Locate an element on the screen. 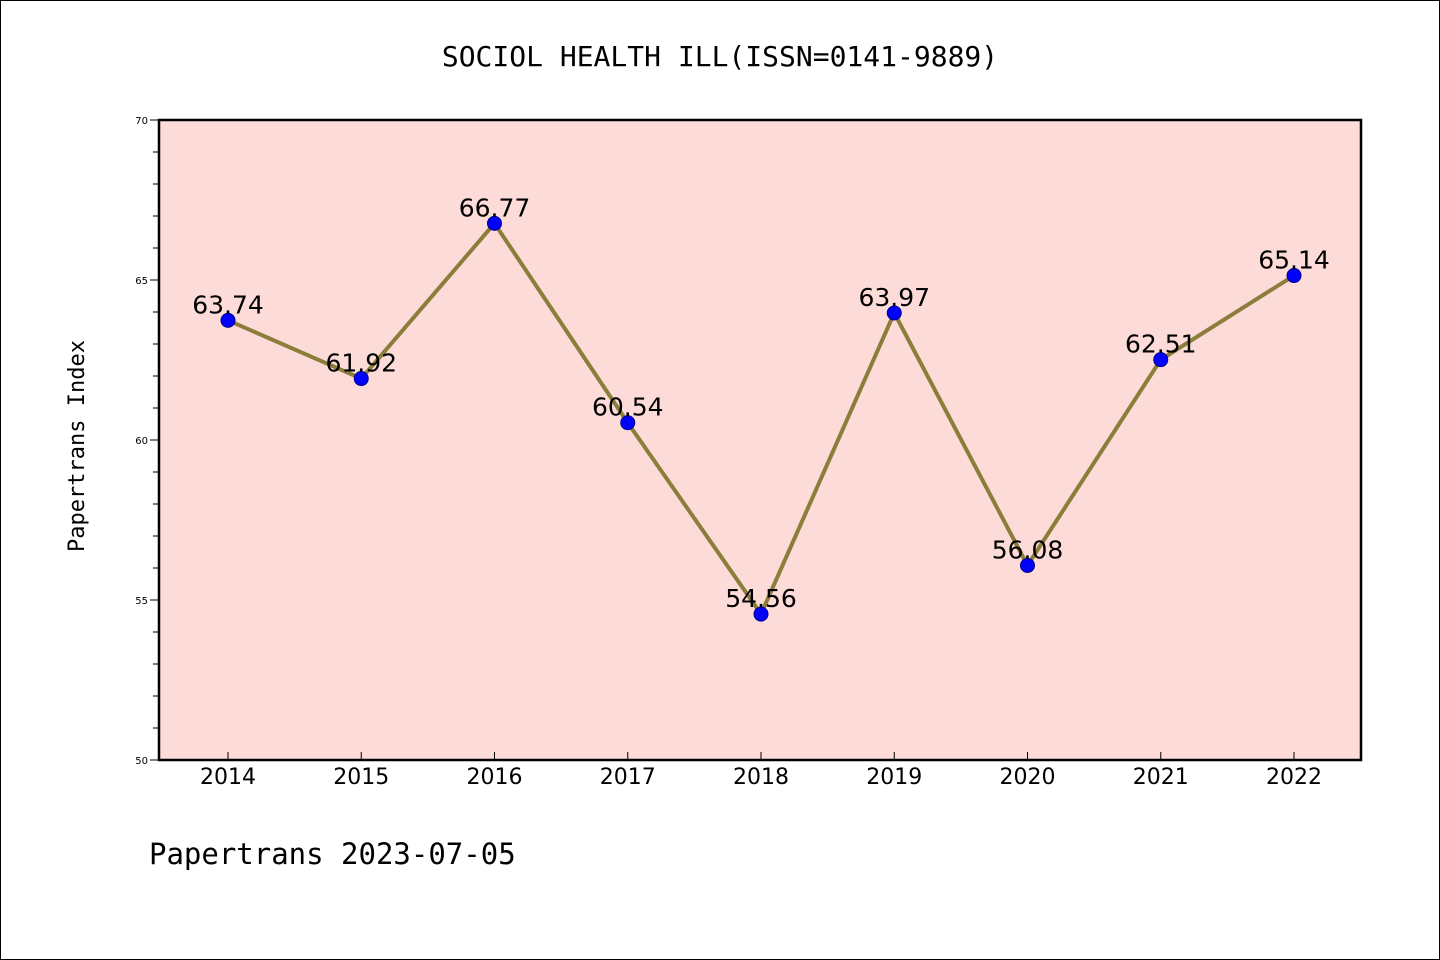  footer-text: Papertrans 2023-07-05 is located at coordinates (332, 854).